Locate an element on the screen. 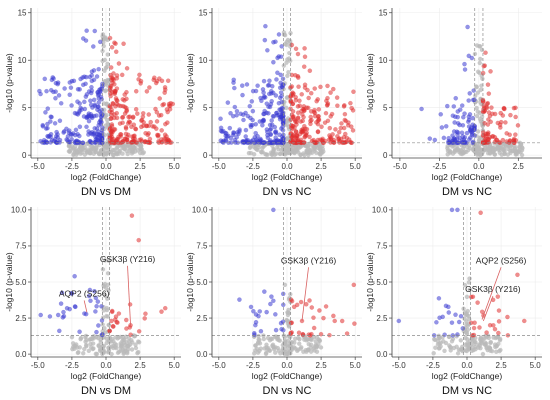 This screenshot has width=550, height=400. x-tick-label: 0.0 is located at coordinates (479, 166).